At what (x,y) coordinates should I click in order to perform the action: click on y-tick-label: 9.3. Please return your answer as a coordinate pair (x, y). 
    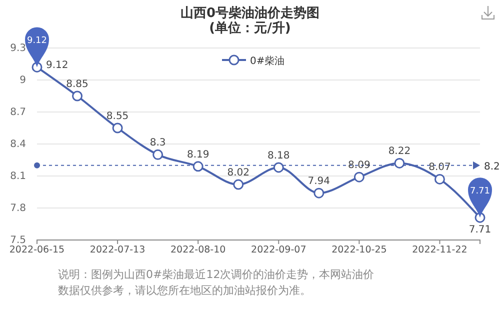
    Looking at the image, I should click on (18, 48).